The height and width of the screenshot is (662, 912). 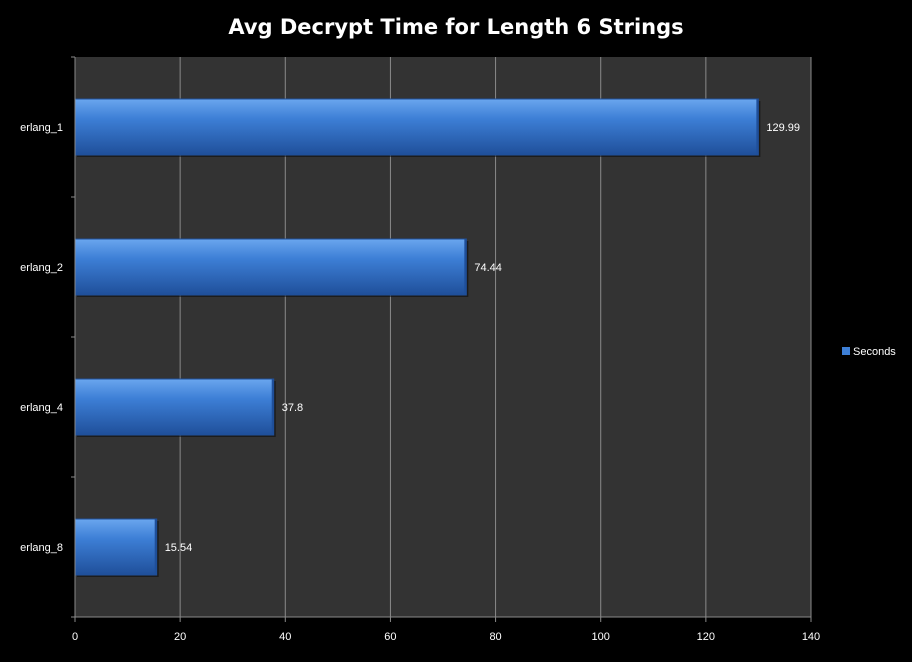 What do you see at coordinates (811, 637) in the screenshot?
I see `x-tick-label: 140` at bounding box center [811, 637].